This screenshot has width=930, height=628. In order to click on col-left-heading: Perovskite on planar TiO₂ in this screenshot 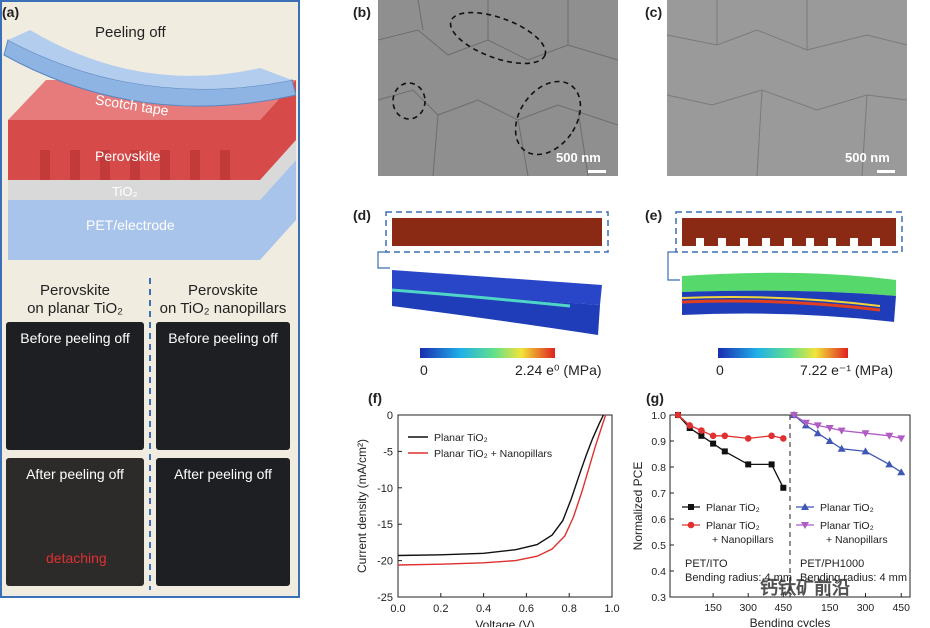, I will do `click(75, 300)`.